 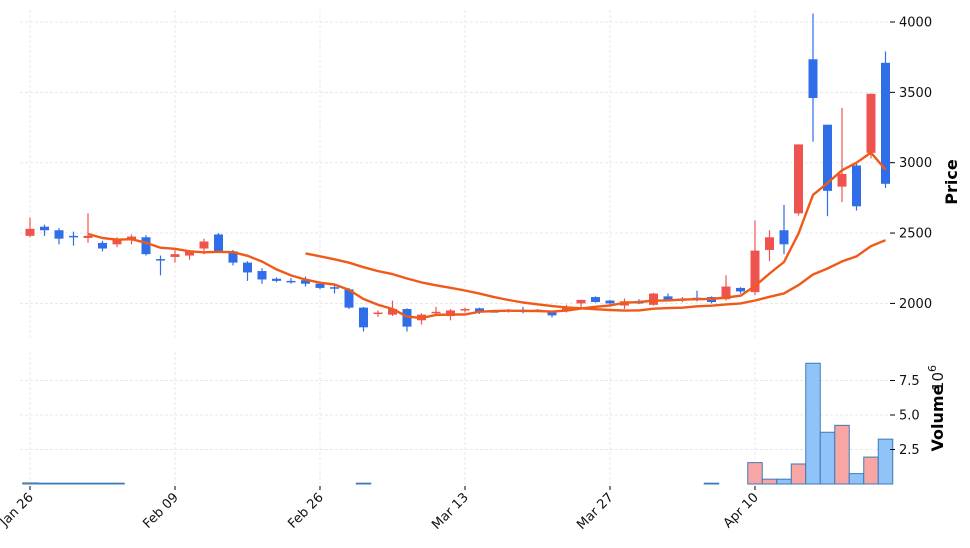 What do you see at coordinates (937, 417) in the screenshot?
I see `volume-axis-title: Volume` at bounding box center [937, 417].